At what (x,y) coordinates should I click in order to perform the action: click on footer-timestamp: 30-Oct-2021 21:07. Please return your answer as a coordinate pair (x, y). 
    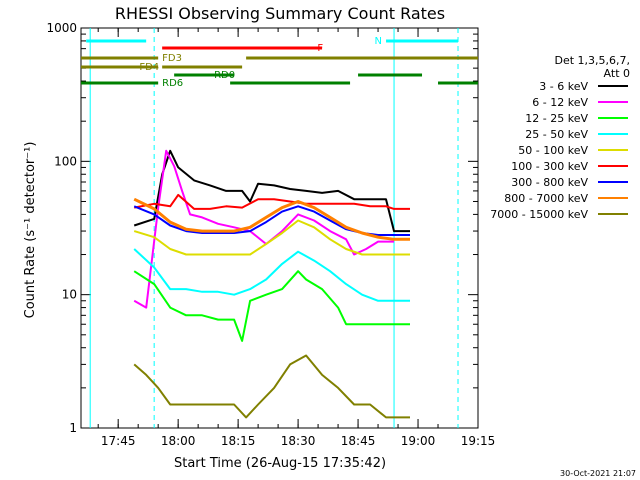
    Looking at the image, I should click on (598, 473).